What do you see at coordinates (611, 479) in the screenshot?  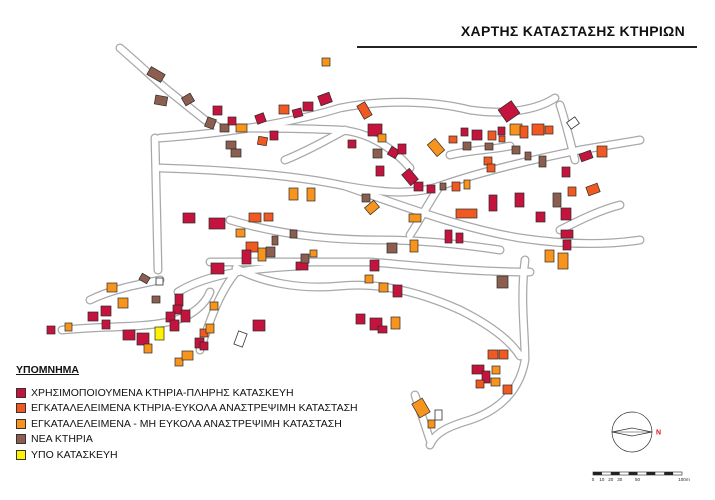 I see `scale-tick-label: 20` at bounding box center [611, 479].